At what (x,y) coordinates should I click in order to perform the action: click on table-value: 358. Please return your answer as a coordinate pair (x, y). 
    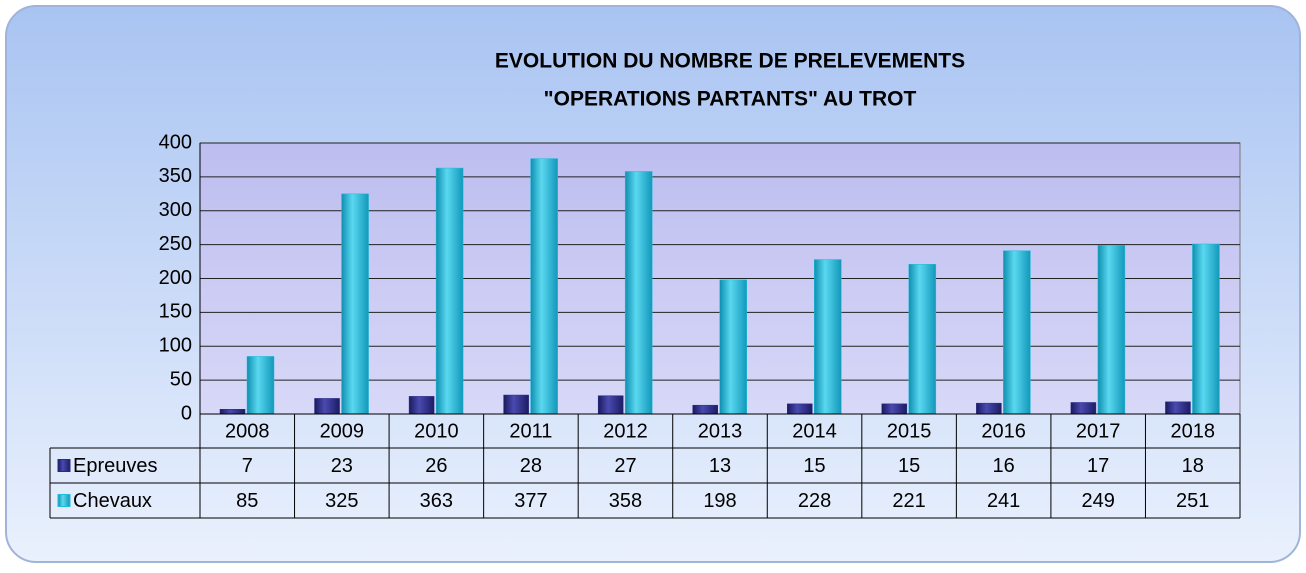
    Looking at the image, I should click on (625, 501).